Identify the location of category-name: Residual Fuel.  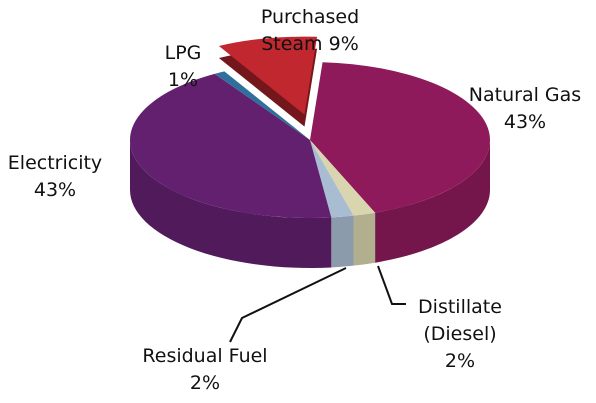
(205, 356).